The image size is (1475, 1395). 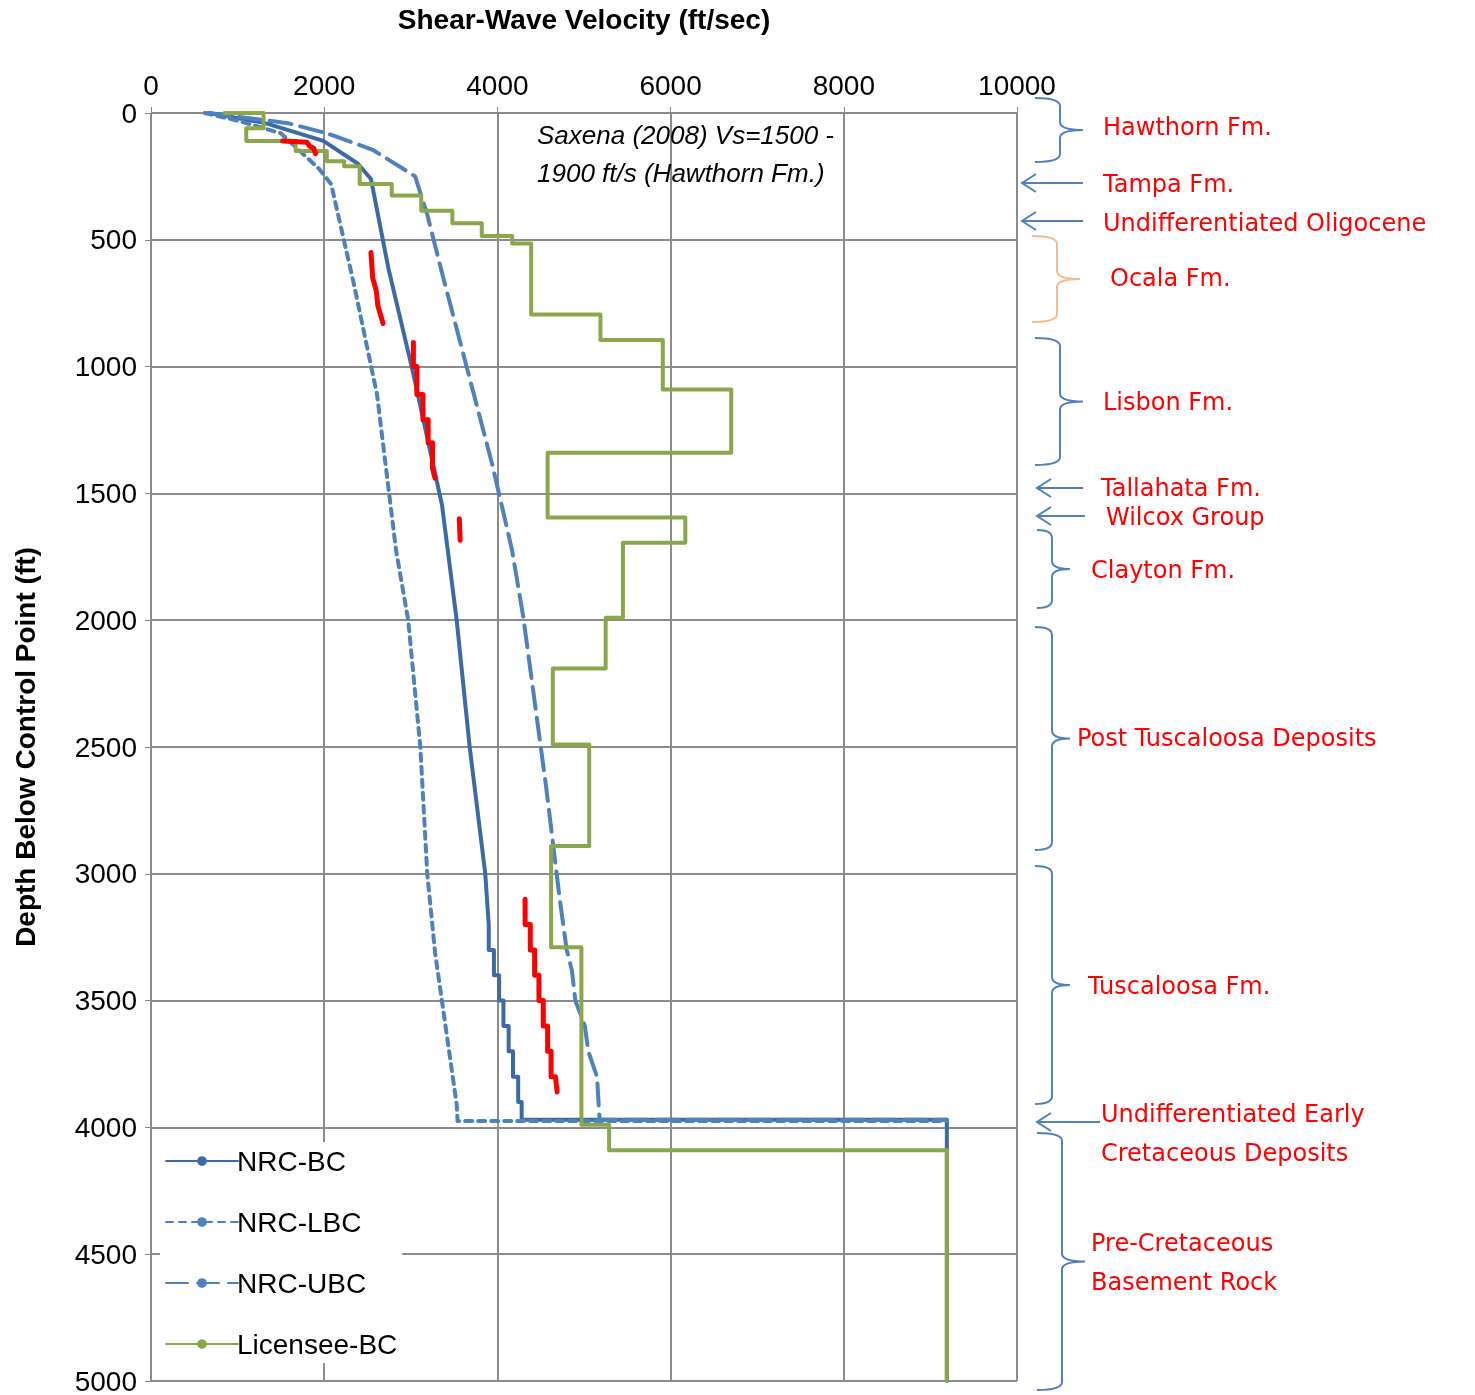 What do you see at coordinates (1227, 738) in the screenshot?
I see `text: Post Tuscaloosa Deposits` at bounding box center [1227, 738].